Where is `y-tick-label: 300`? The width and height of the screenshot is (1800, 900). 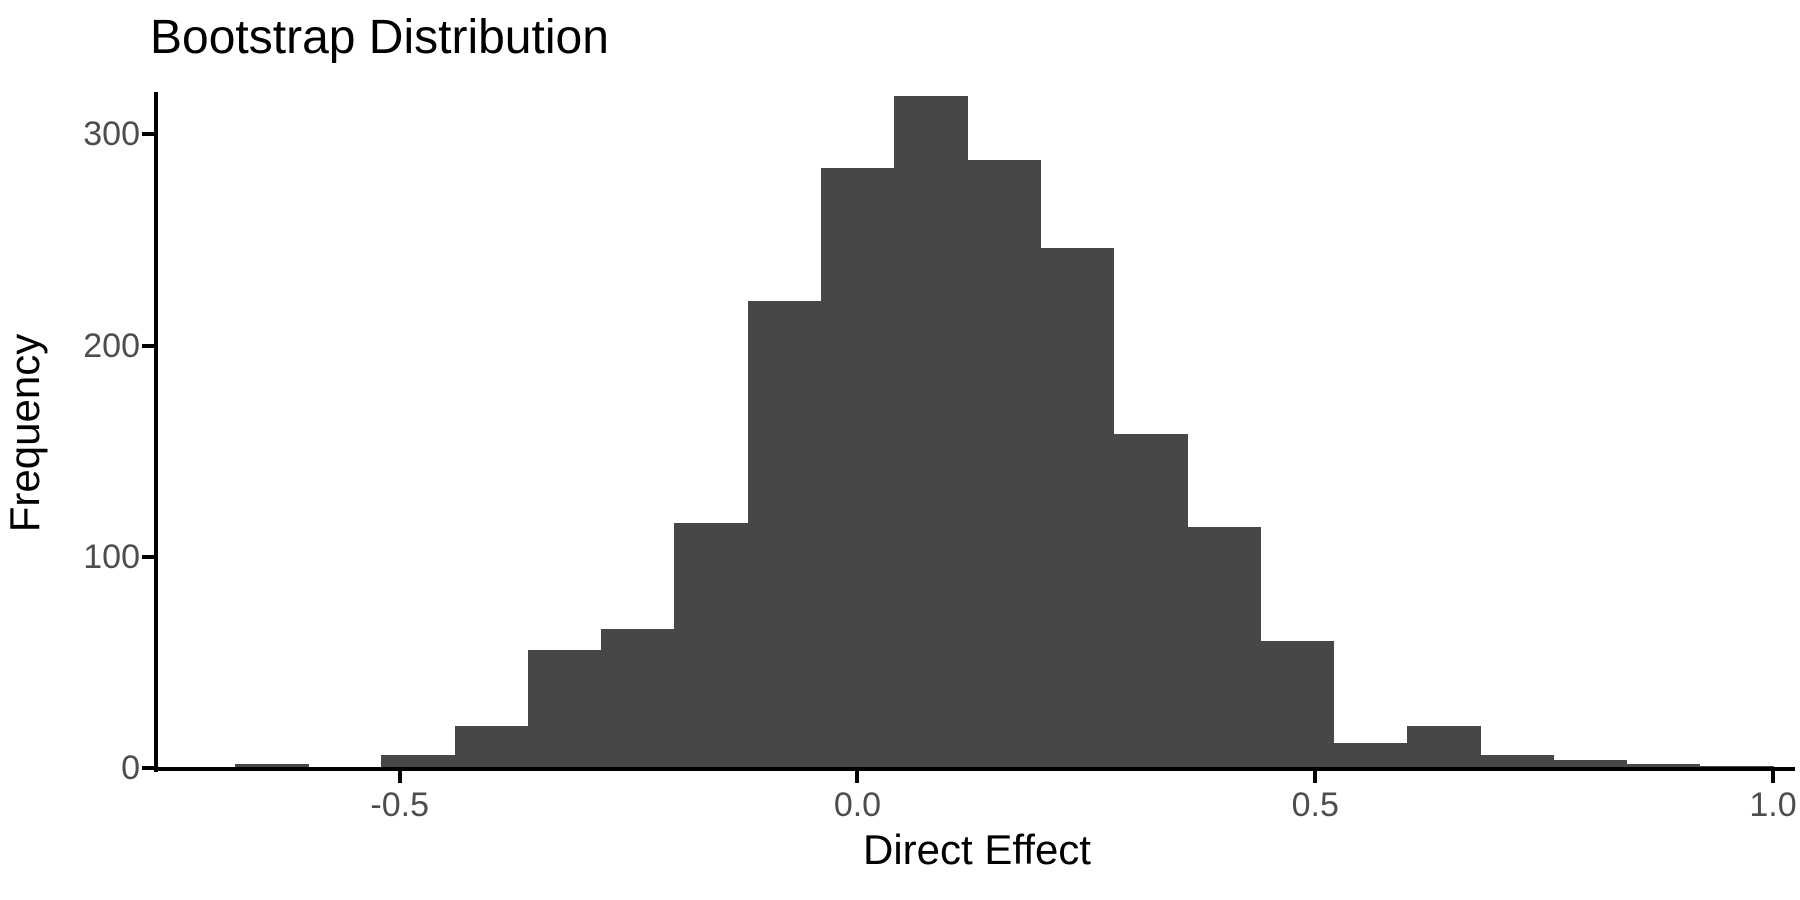 y-tick-label: 300 is located at coordinates (111, 134).